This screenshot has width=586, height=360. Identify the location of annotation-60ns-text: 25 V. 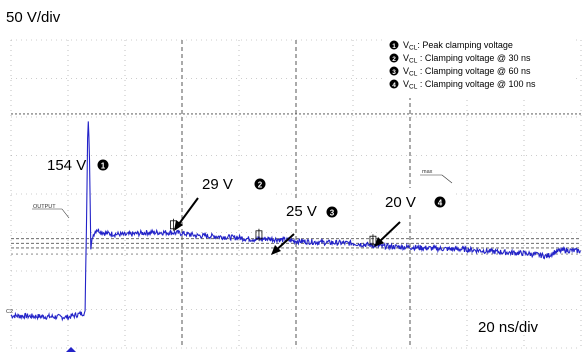
(301, 211).